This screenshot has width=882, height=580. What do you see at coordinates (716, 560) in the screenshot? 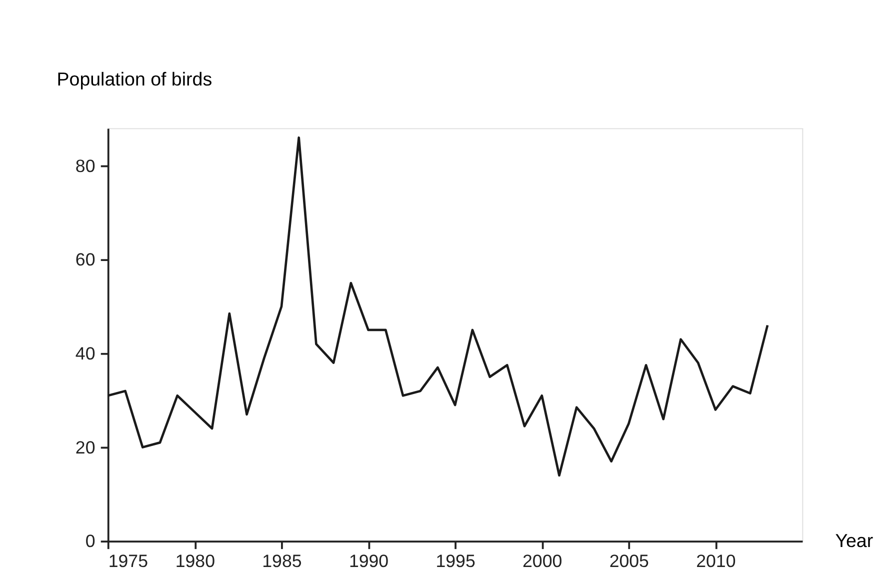
I see `x-tick-label: 2010` at bounding box center [716, 560].